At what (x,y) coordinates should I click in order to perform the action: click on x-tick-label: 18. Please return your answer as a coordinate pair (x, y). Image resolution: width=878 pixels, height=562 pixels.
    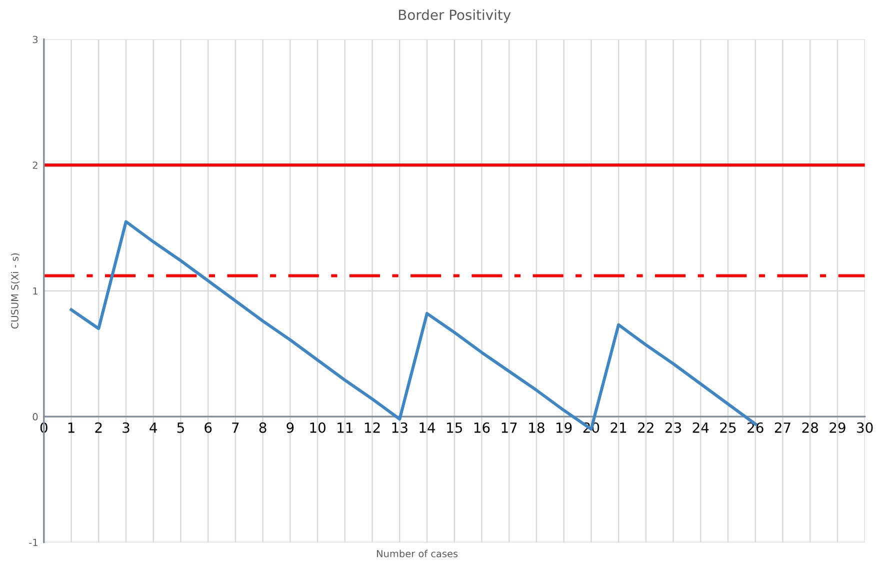
    Looking at the image, I should click on (536, 427).